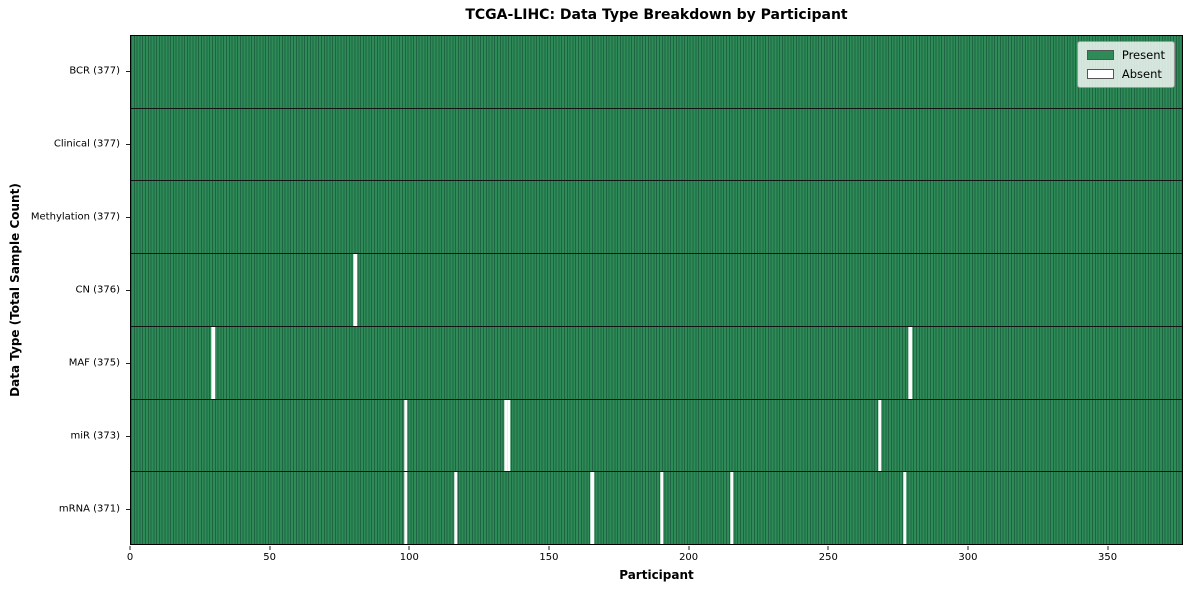  What do you see at coordinates (128, 509) in the screenshot?
I see `y-tick-mark-mrna` at bounding box center [128, 509].